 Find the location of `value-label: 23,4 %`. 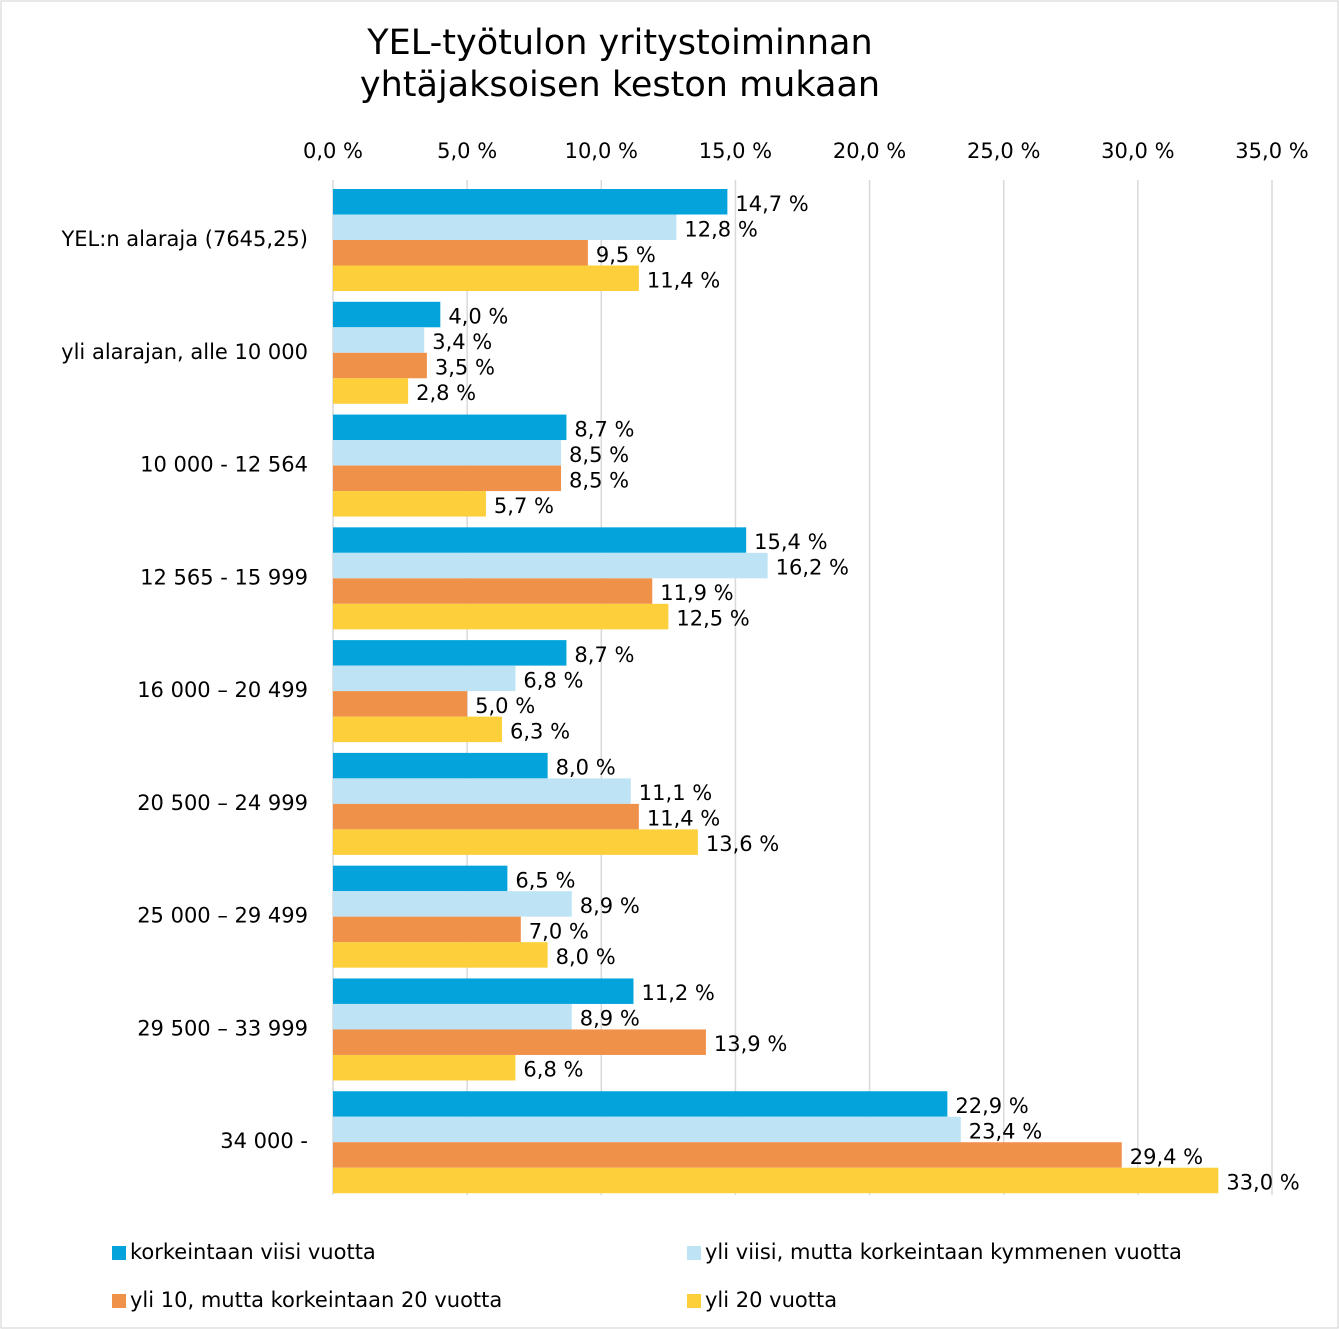

value-label: 23,4 % is located at coordinates (1005, 1131).